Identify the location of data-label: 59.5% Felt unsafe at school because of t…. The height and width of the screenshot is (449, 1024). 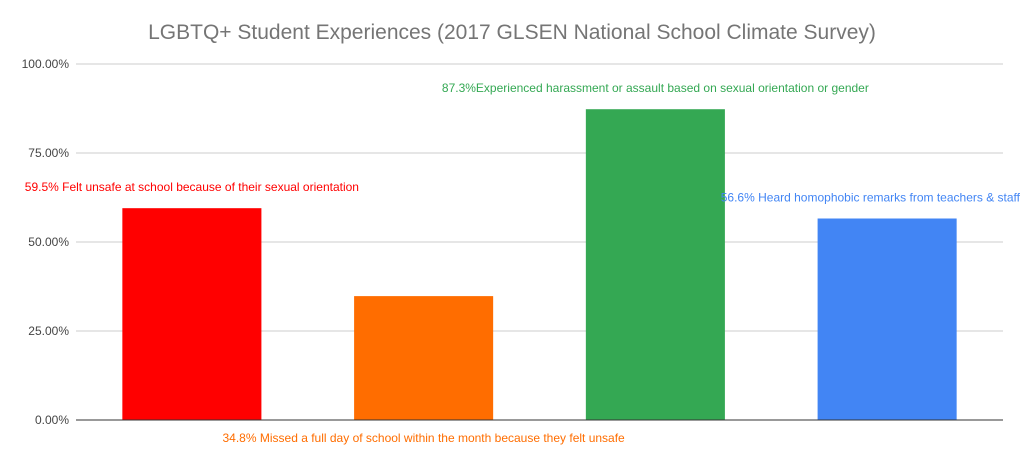
(192, 187).